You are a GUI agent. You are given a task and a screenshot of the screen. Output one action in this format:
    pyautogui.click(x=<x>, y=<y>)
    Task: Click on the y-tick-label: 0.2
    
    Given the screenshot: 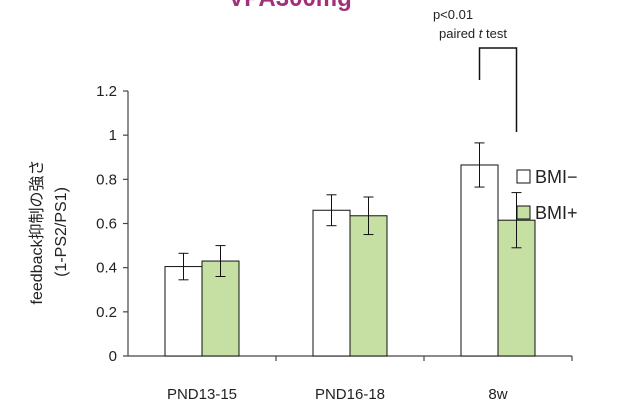 What is the action you would take?
    pyautogui.click(x=106, y=312)
    